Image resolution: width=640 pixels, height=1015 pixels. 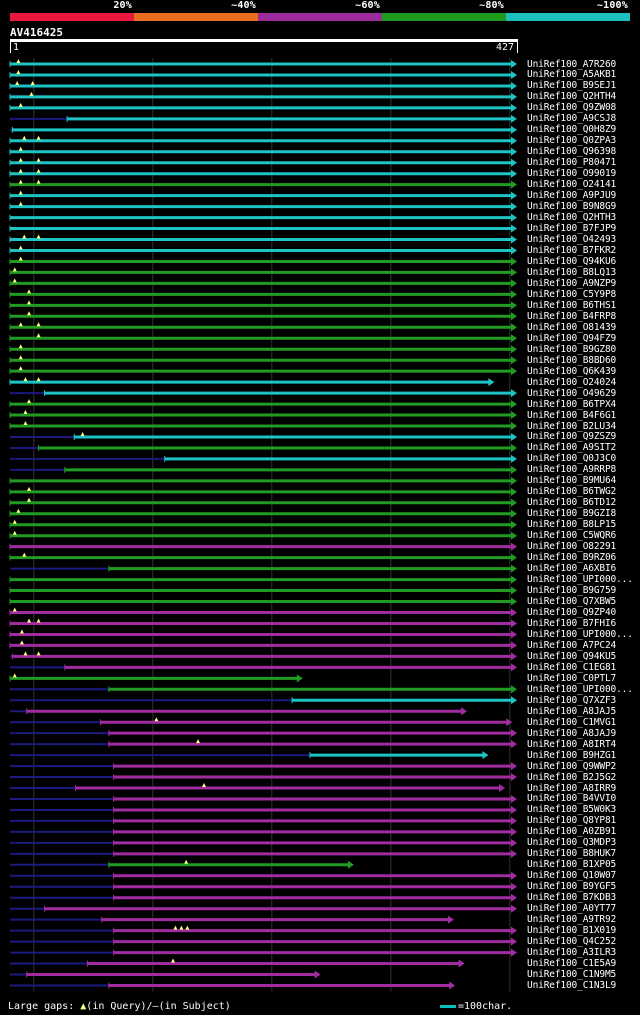 What do you see at coordinates (572, 415) in the screenshot?
I see `hit-accession-link: UniRef100_B4F6G1` at bounding box center [572, 415].